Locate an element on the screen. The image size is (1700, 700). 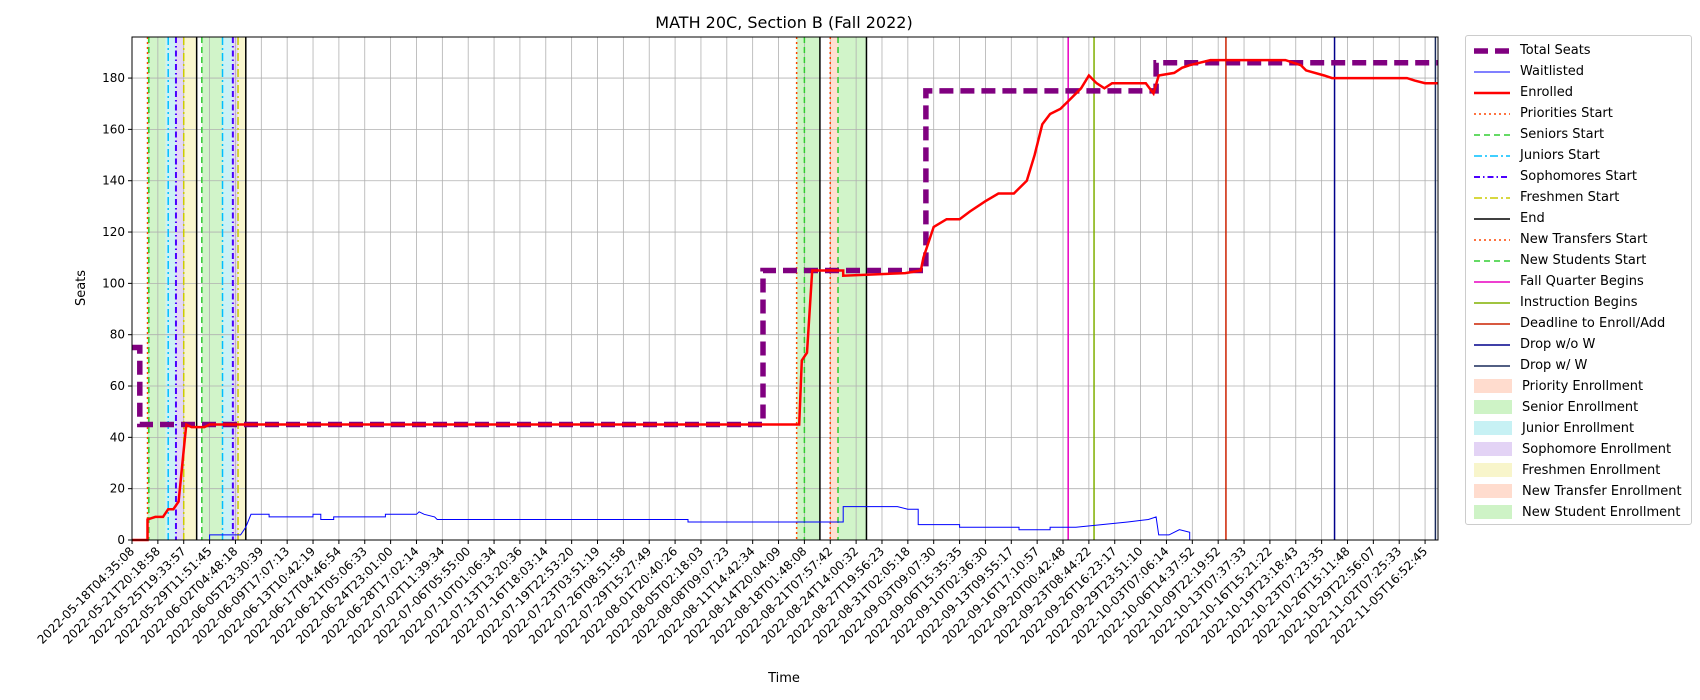
legend-item: Drop w/ W is located at coordinates (1530, 365).